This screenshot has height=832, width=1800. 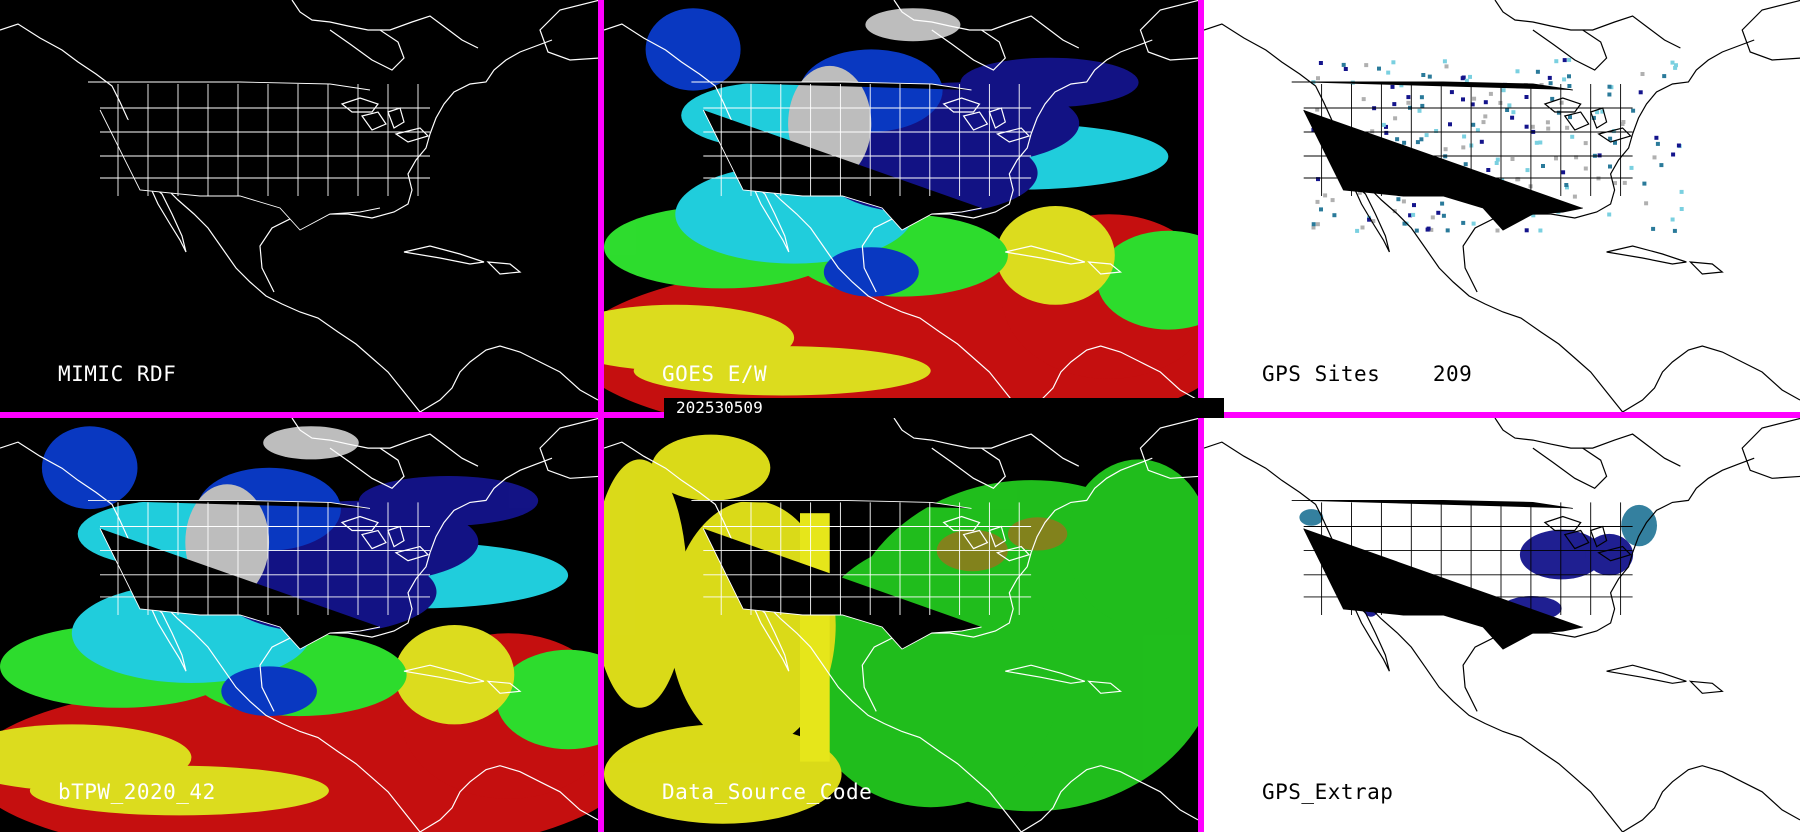 I want to click on moisture-field, so click(x=1478, y=562).